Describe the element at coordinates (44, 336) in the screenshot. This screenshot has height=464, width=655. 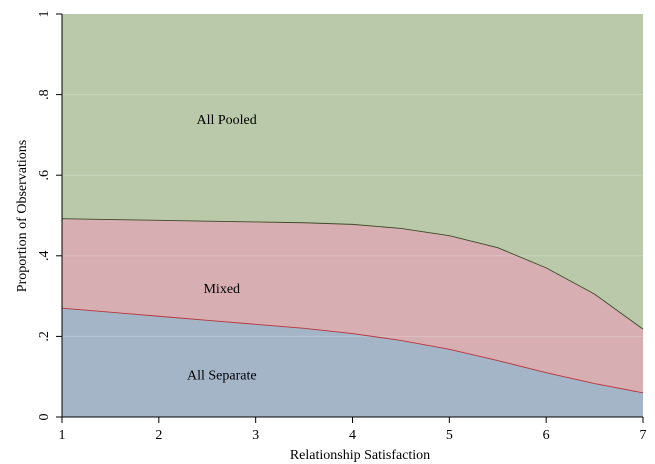
I see `y-tick-label: .2` at that location.